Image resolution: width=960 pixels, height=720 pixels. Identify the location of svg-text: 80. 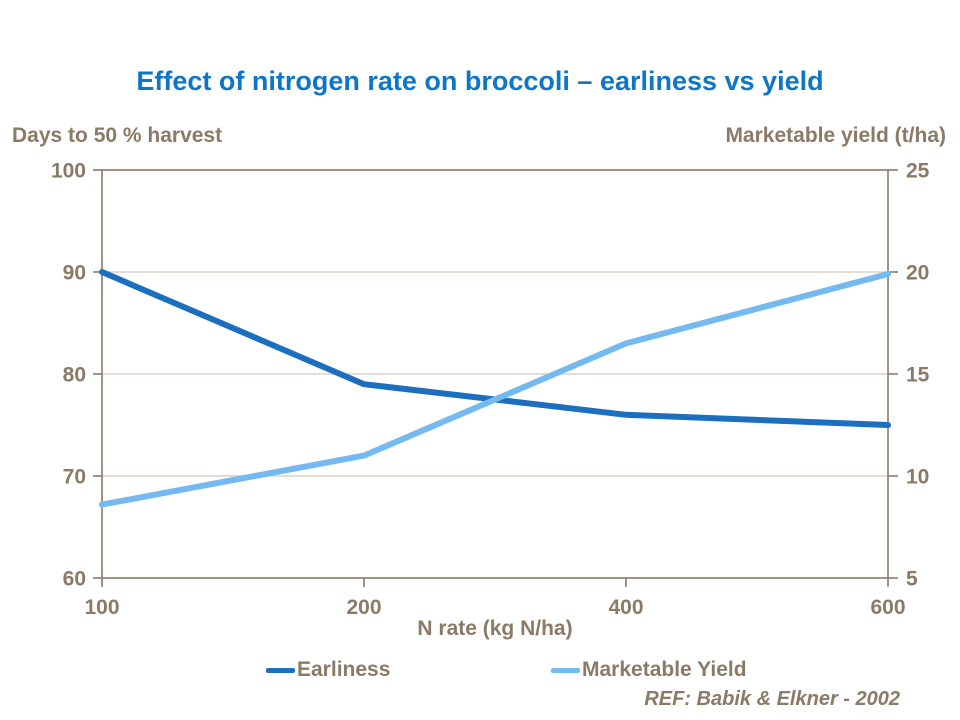
(74, 375).